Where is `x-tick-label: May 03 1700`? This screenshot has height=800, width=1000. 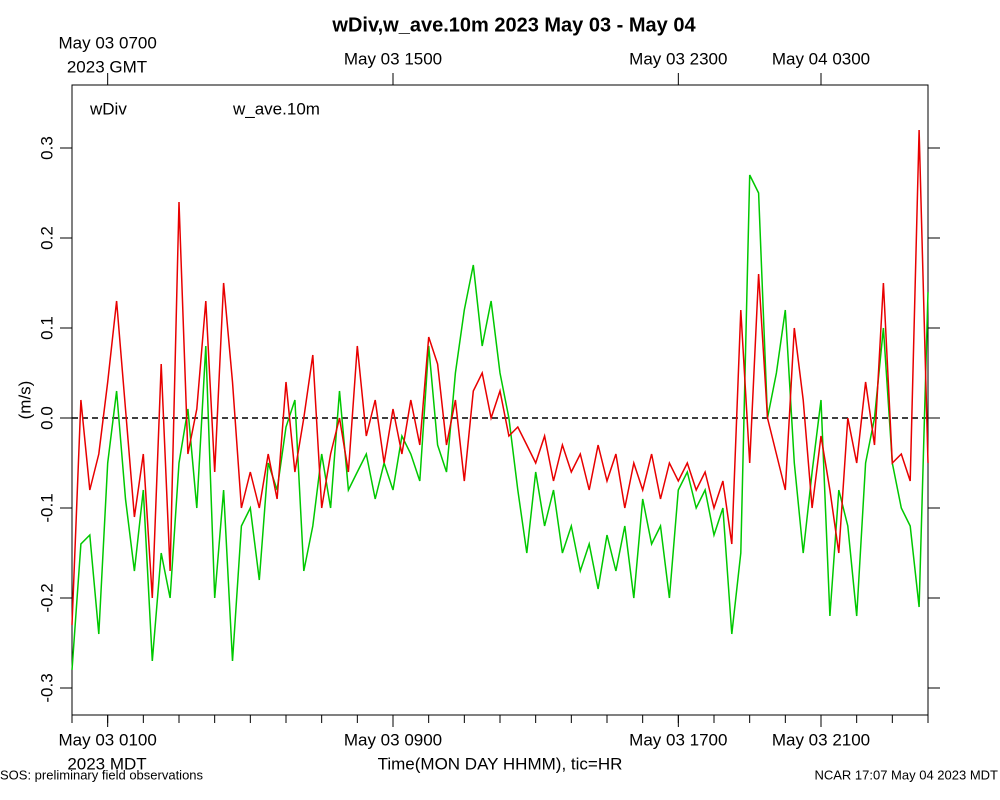
x-tick-label: May 03 1700 is located at coordinates (678, 739).